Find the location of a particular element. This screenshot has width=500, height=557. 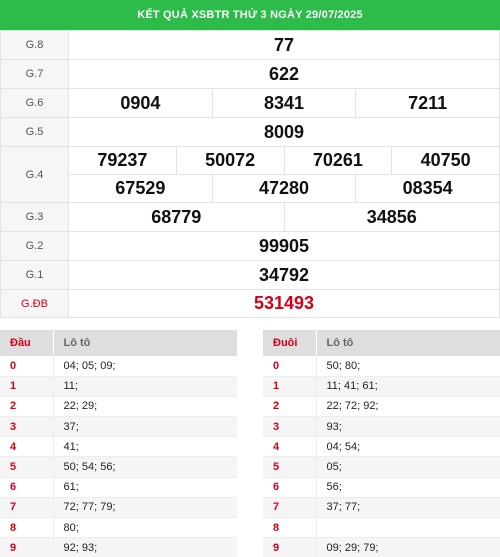

row-value: 50; 54; 56; is located at coordinates (144, 467).